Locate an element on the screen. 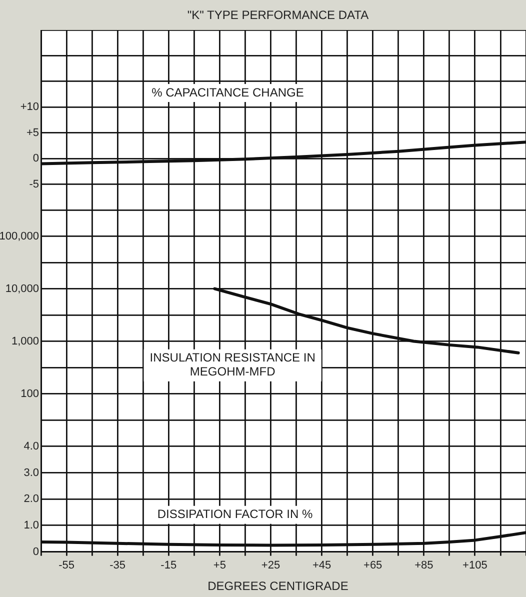  x-tick-label: +105 is located at coordinates (475, 565).